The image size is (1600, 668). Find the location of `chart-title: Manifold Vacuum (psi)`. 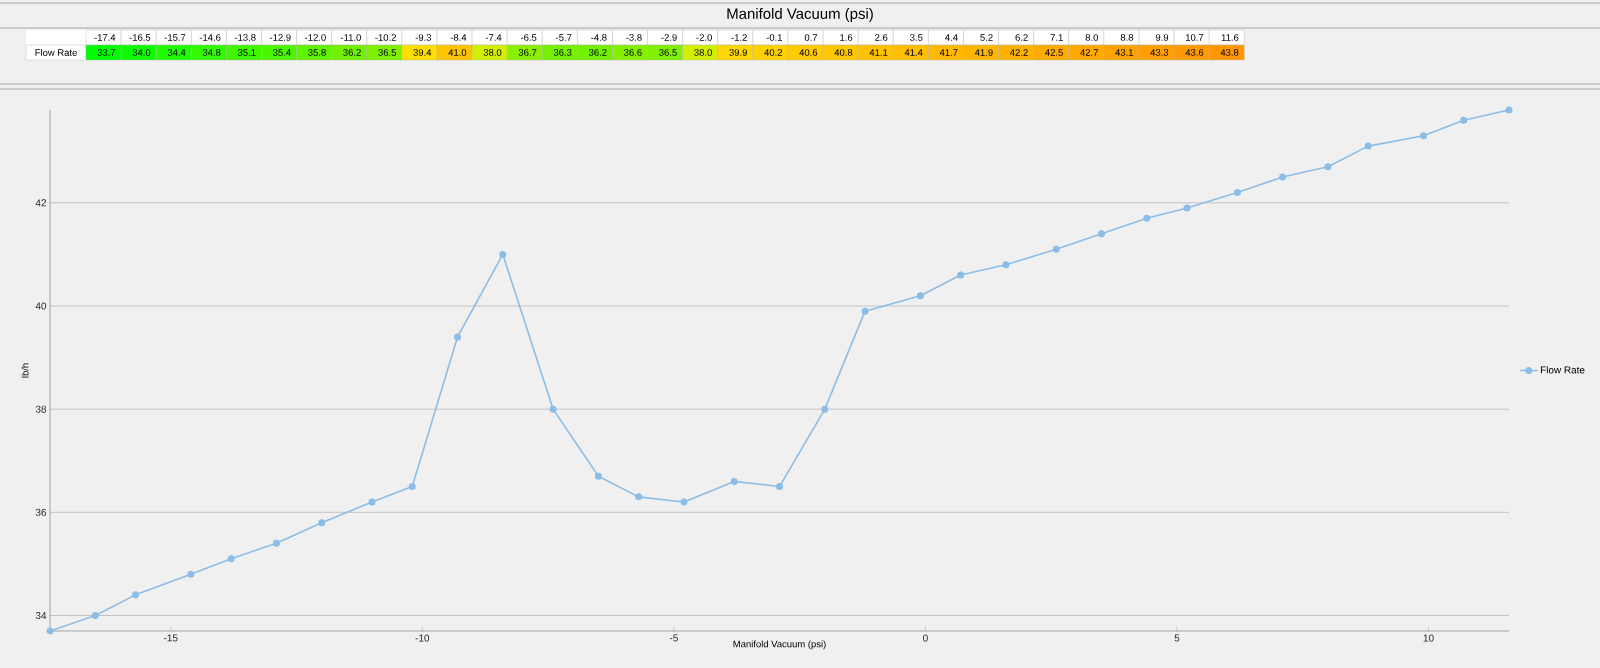

chart-title: Manifold Vacuum (psi) is located at coordinates (800, 15).